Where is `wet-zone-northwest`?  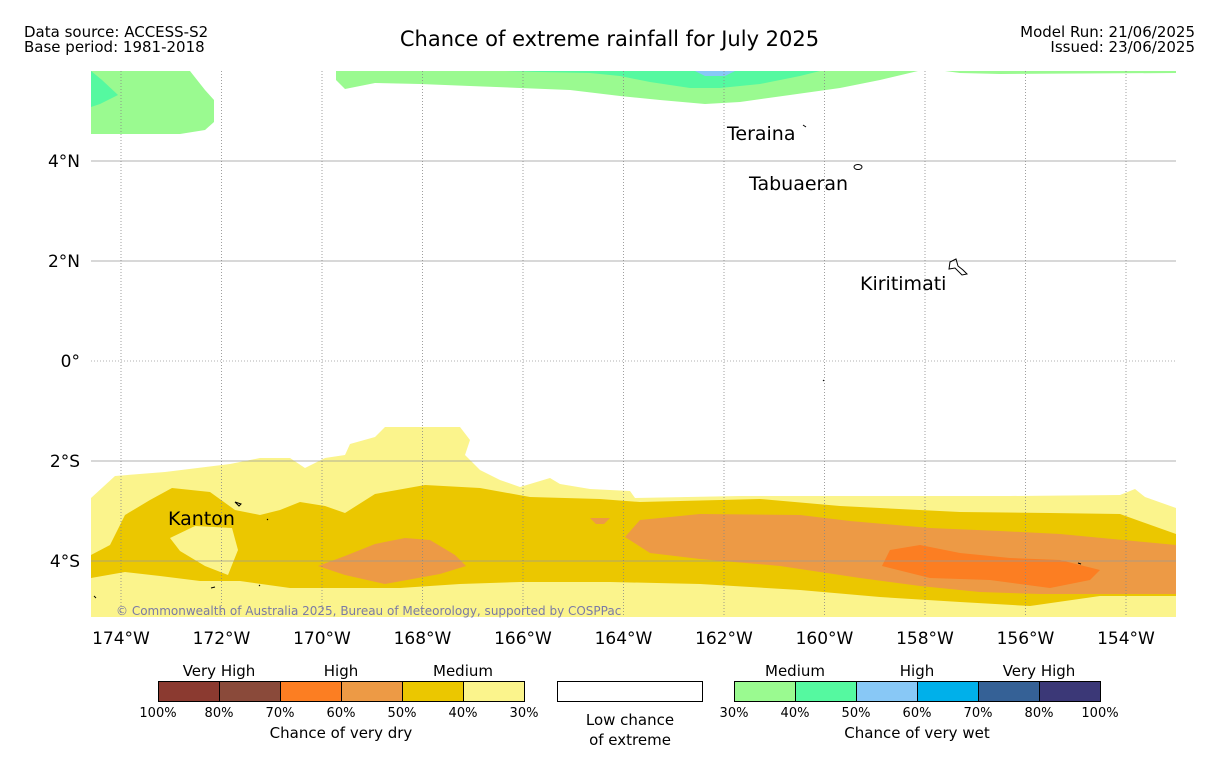 wet-zone-northwest is located at coordinates (152, 102).